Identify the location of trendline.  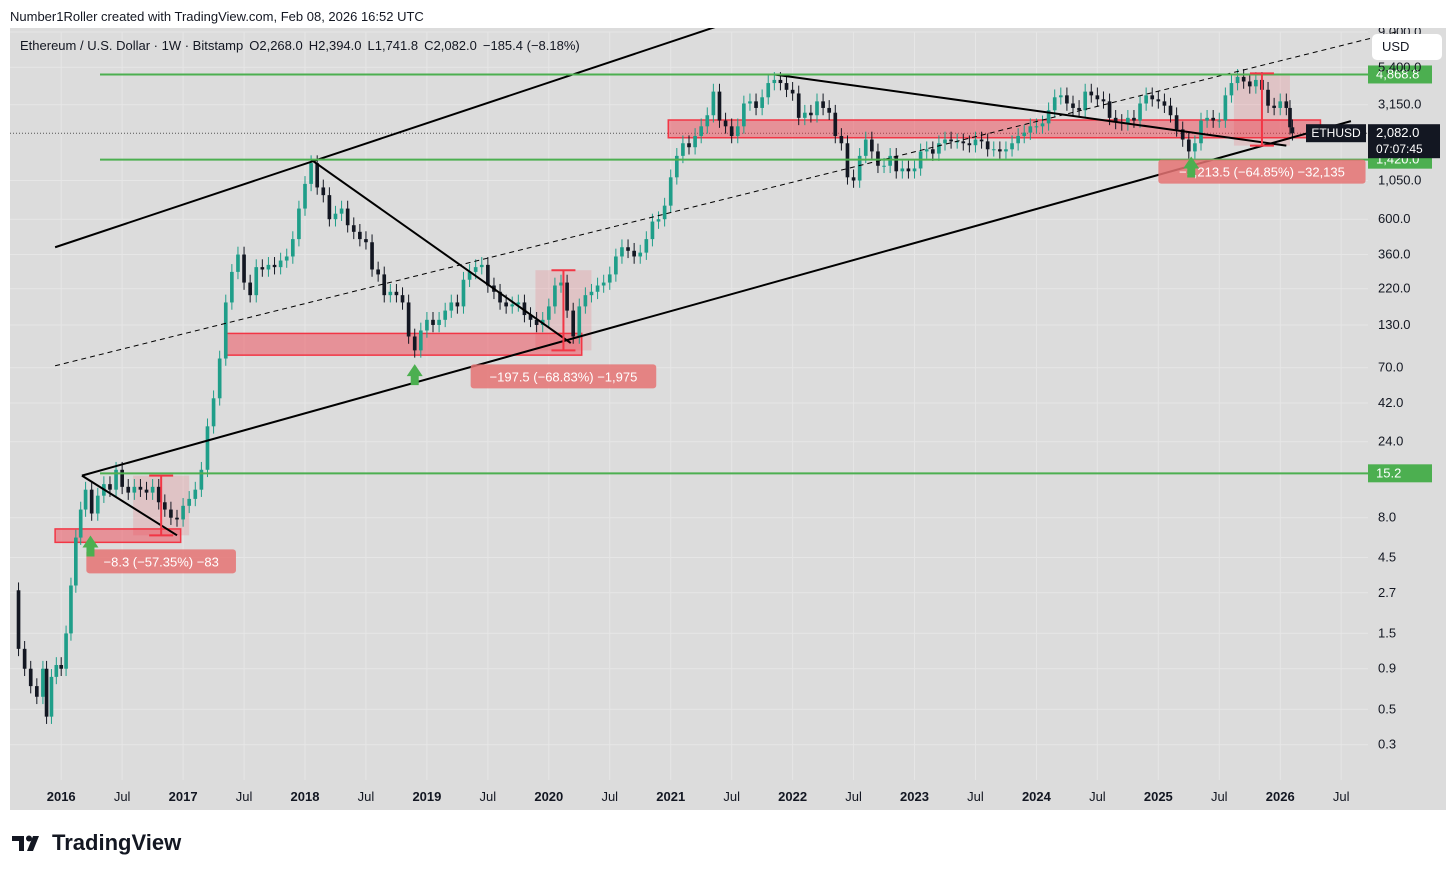
(441, 251).